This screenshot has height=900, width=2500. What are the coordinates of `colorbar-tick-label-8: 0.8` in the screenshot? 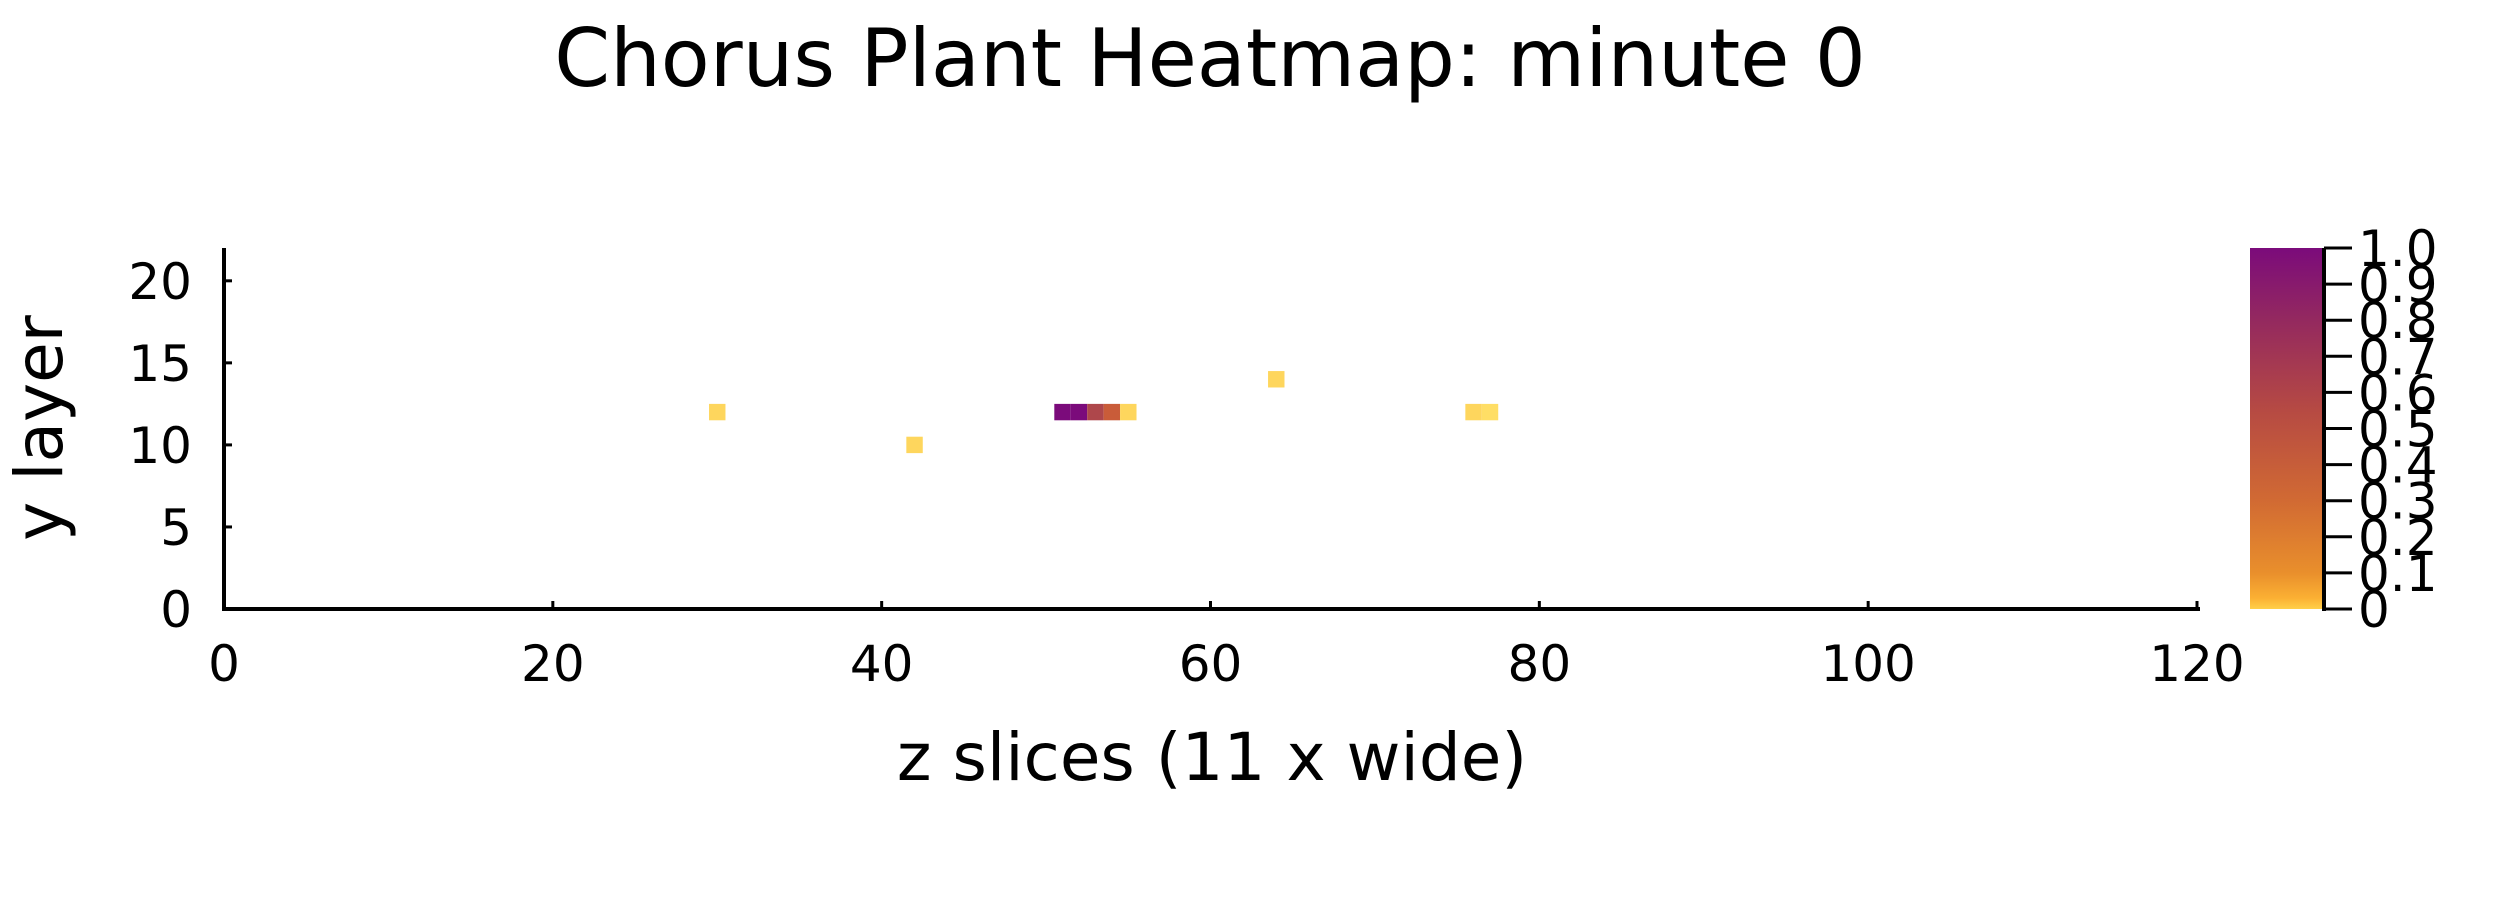 It's located at (2398, 321).